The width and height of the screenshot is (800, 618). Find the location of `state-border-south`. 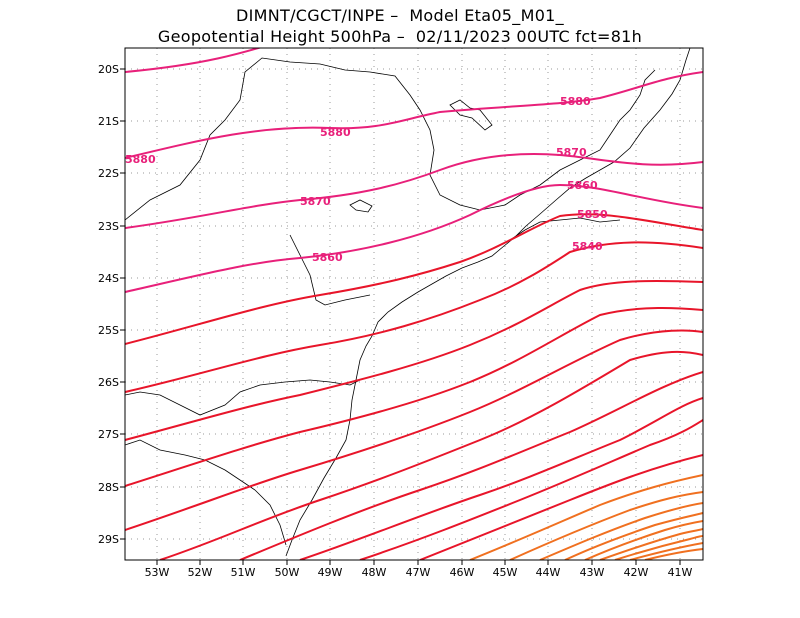

state-border-south is located at coordinates (243, 397).